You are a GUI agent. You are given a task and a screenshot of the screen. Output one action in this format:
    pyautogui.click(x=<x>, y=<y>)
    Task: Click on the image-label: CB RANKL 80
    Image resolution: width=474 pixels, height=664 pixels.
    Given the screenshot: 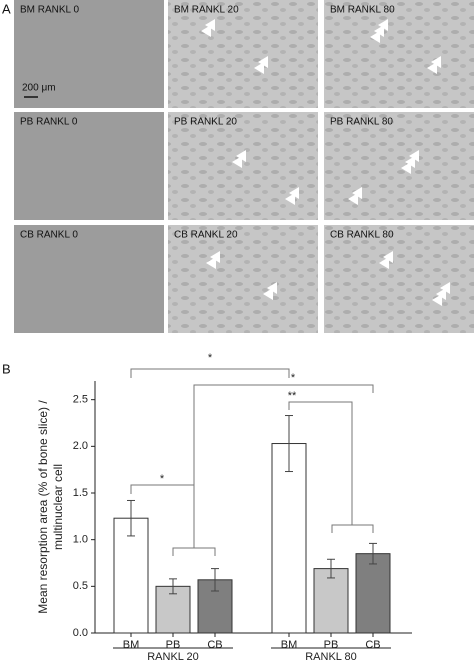 What is the action you would take?
    pyautogui.click(x=362, y=235)
    